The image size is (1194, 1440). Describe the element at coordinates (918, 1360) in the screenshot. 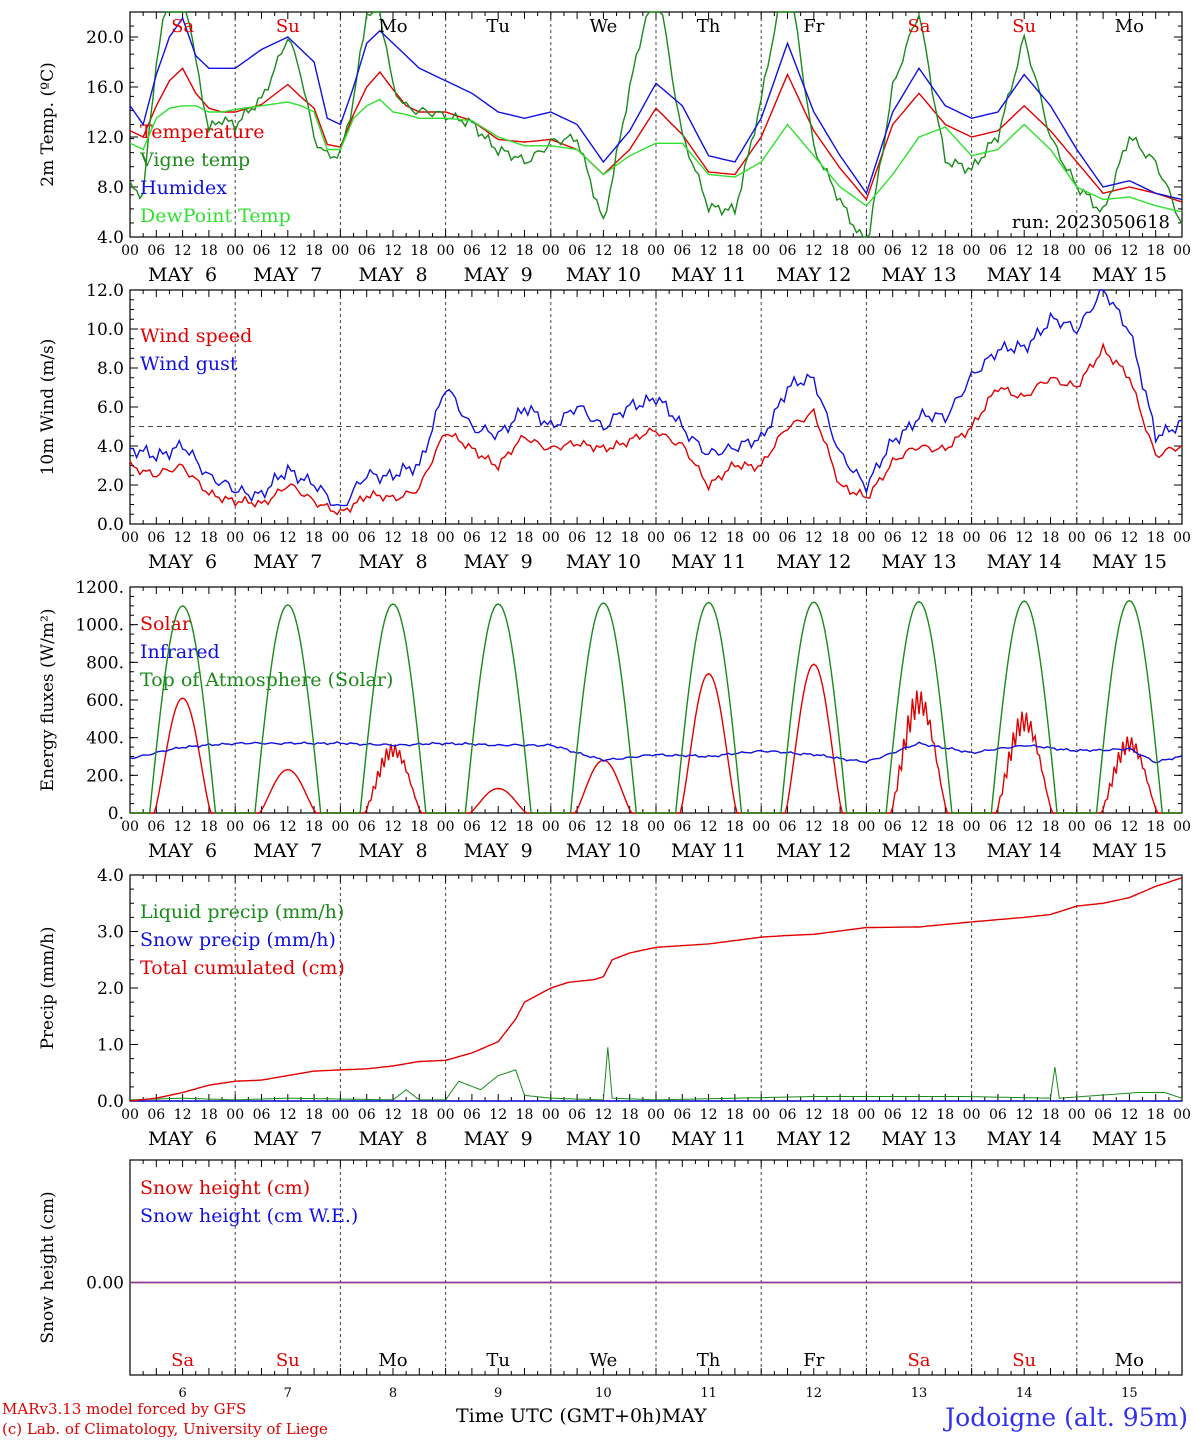

I see `weekday-label: Sa` at that location.